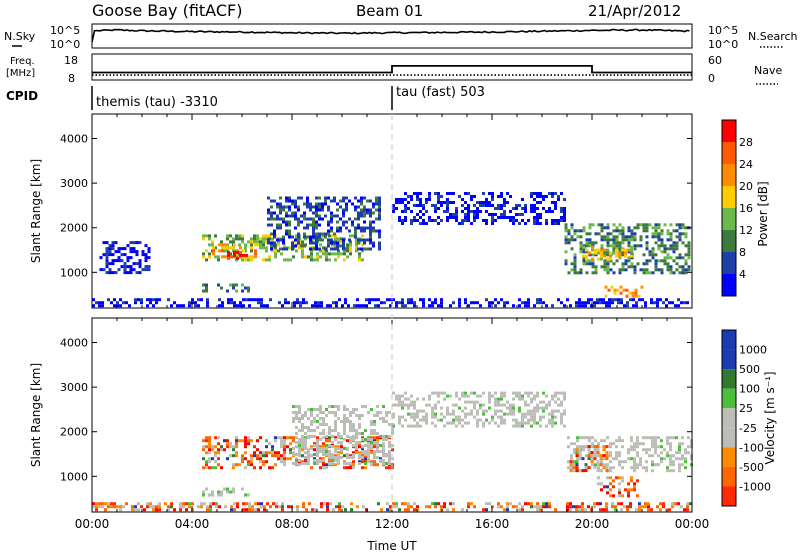  I want to click on velocity-colorbar-tick: 1000, so click(753, 350).